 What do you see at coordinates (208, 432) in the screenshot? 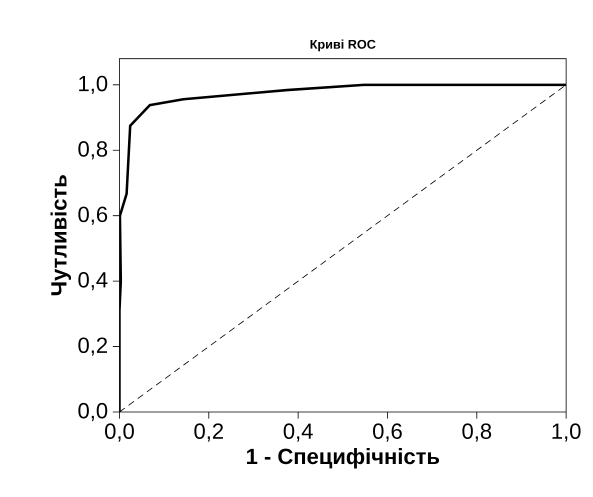
I see `x-tick-label: 0,2` at bounding box center [208, 432].